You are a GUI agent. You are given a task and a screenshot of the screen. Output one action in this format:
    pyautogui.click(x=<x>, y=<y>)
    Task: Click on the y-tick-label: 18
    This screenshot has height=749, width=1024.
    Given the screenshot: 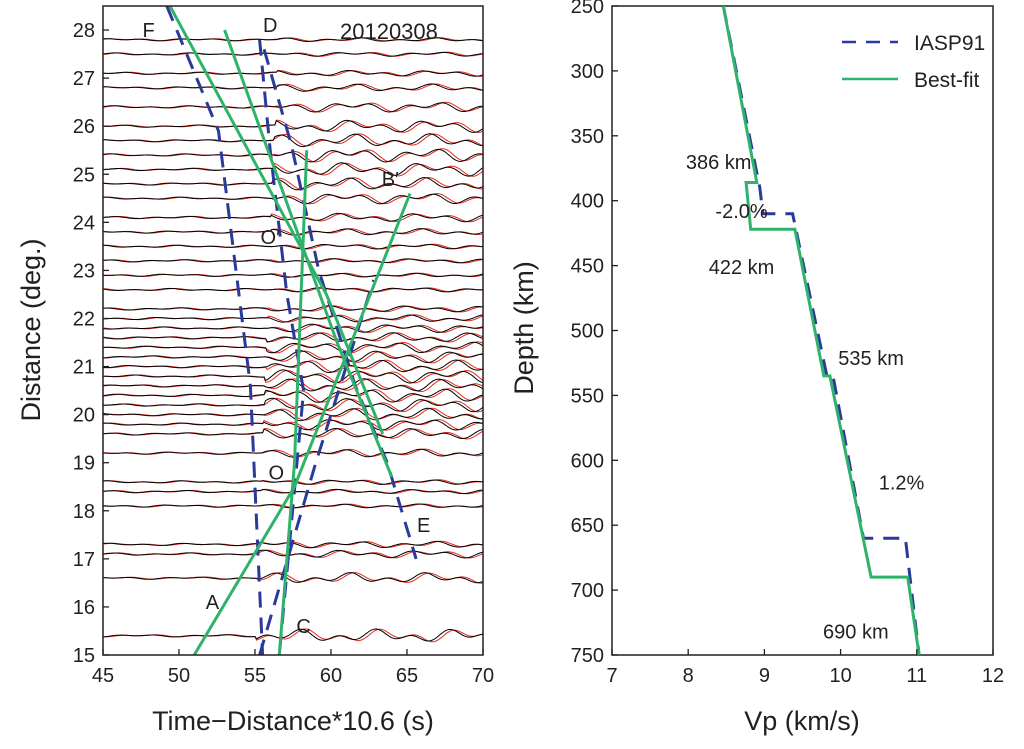 What is the action you would take?
    pyautogui.click(x=84, y=512)
    